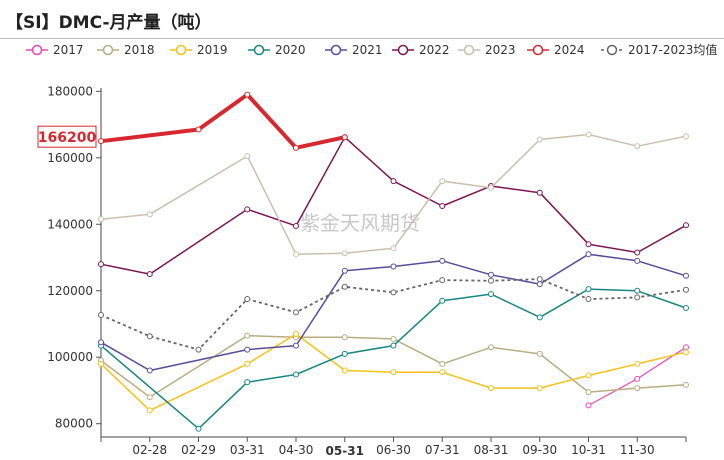  I want to click on y-tick-label: 180000, so click(70, 91).